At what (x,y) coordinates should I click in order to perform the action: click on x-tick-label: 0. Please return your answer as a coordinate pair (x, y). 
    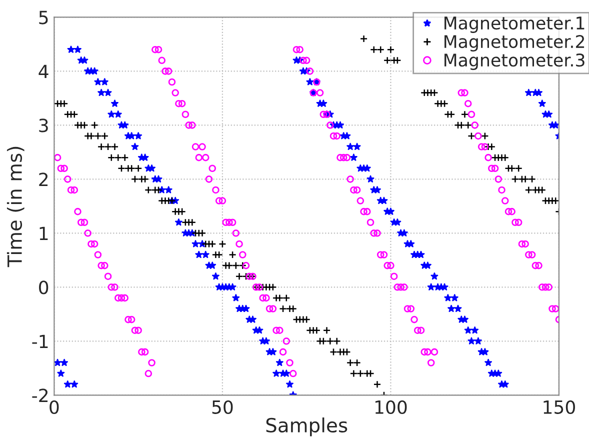
    Looking at the image, I should click on (54, 407).